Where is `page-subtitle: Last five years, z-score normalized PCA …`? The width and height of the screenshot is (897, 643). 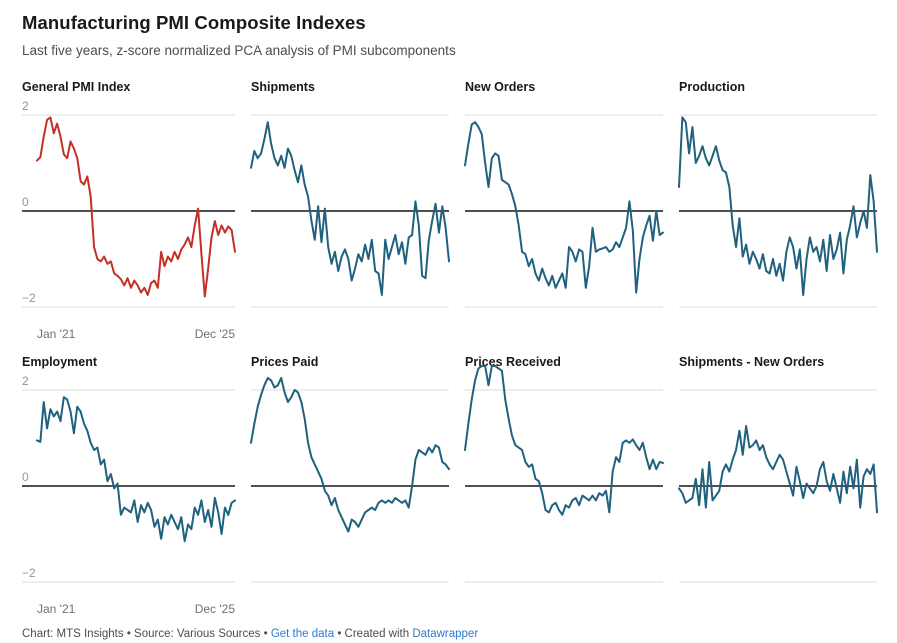 page-subtitle: Last five years, z-score normalized PCA … is located at coordinates (239, 50).